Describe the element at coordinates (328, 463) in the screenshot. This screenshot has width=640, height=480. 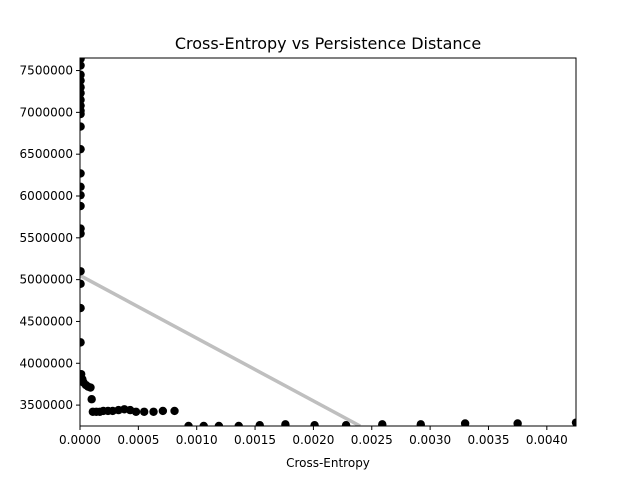
I see `x-axis-title: Cross-Entropy` at that location.